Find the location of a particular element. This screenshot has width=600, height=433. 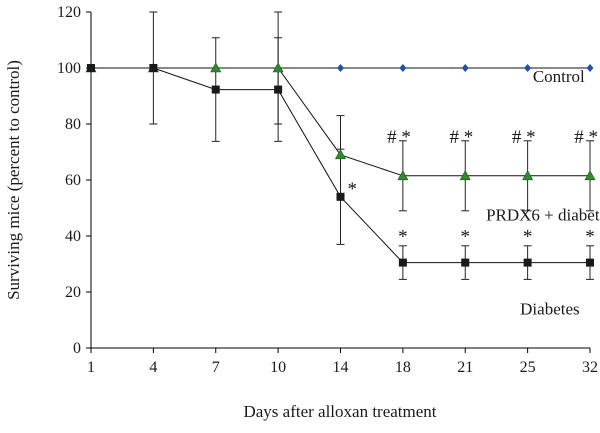

series-label-control: Control is located at coordinates (559, 76).